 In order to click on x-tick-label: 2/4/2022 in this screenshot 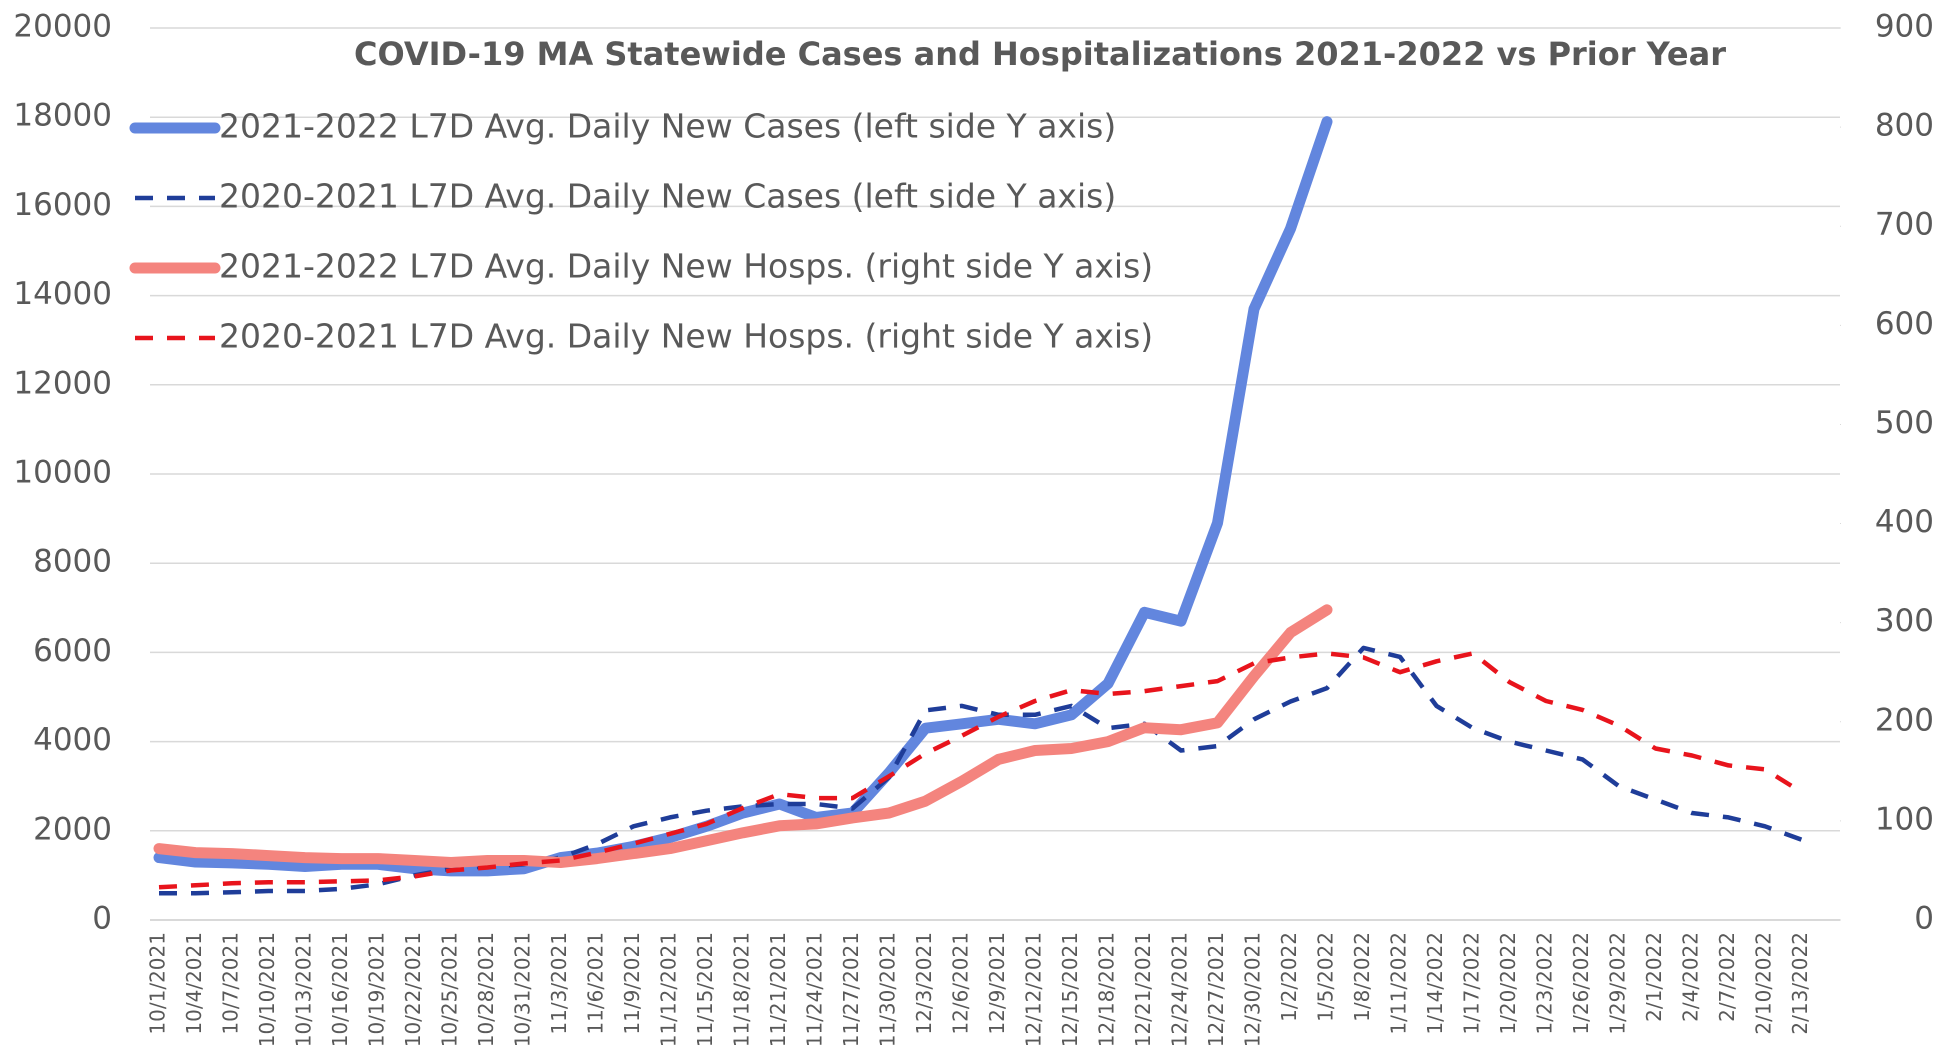, I will do `click(1691, 977)`.